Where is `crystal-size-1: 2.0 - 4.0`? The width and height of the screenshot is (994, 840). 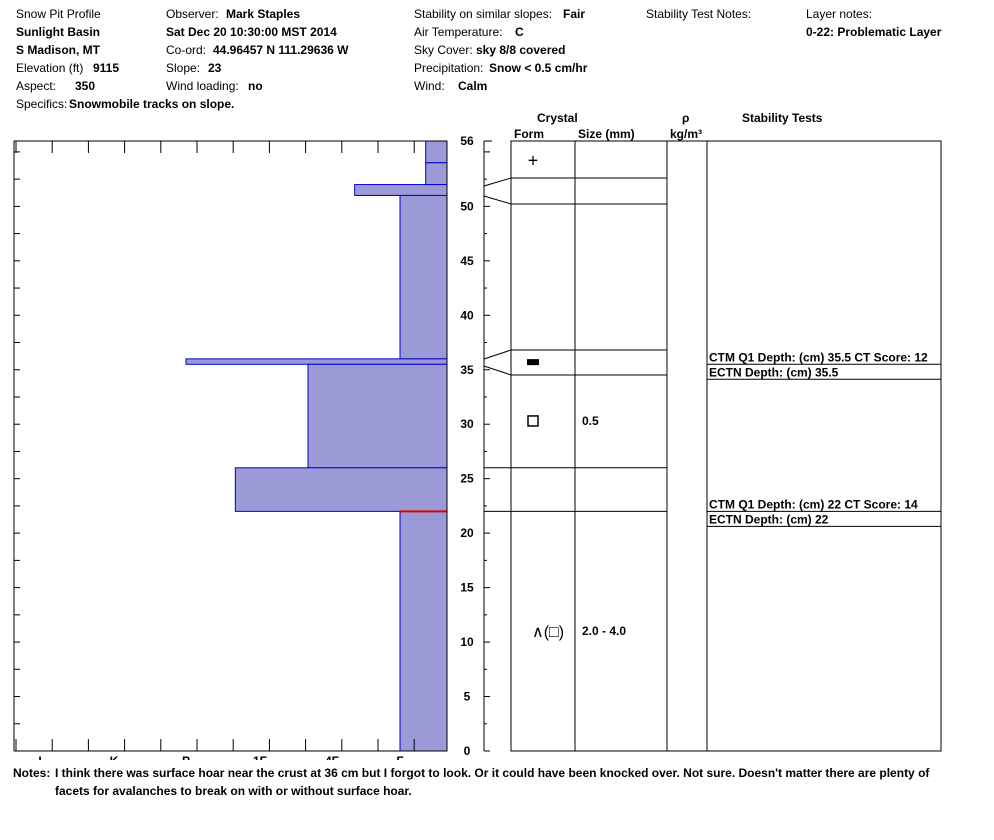 crystal-size-1: 2.0 - 4.0 is located at coordinates (604, 631).